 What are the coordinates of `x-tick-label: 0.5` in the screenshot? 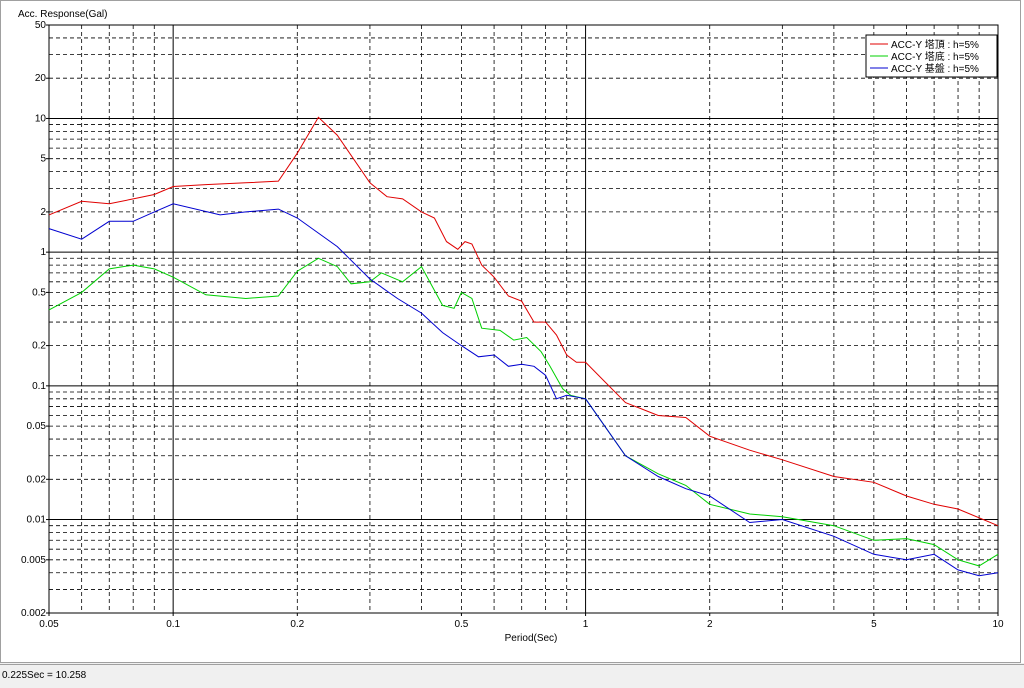 It's located at (461, 624).